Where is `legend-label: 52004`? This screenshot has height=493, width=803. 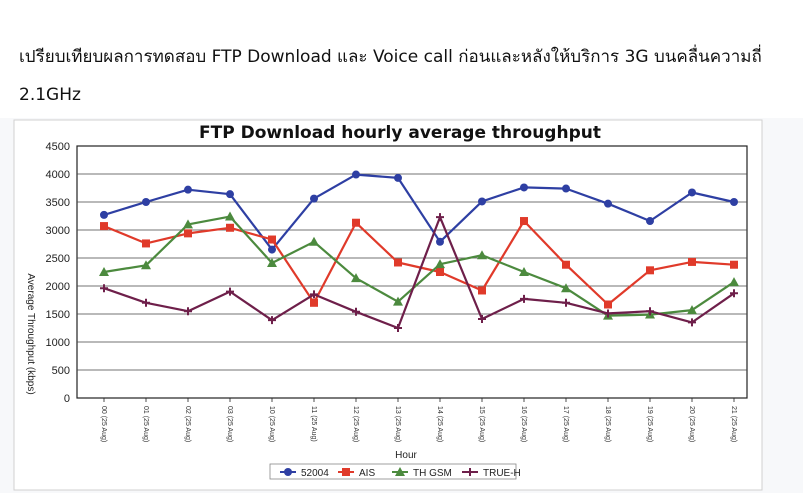
legend-label: 52004 is located at coordinates (315, 473).